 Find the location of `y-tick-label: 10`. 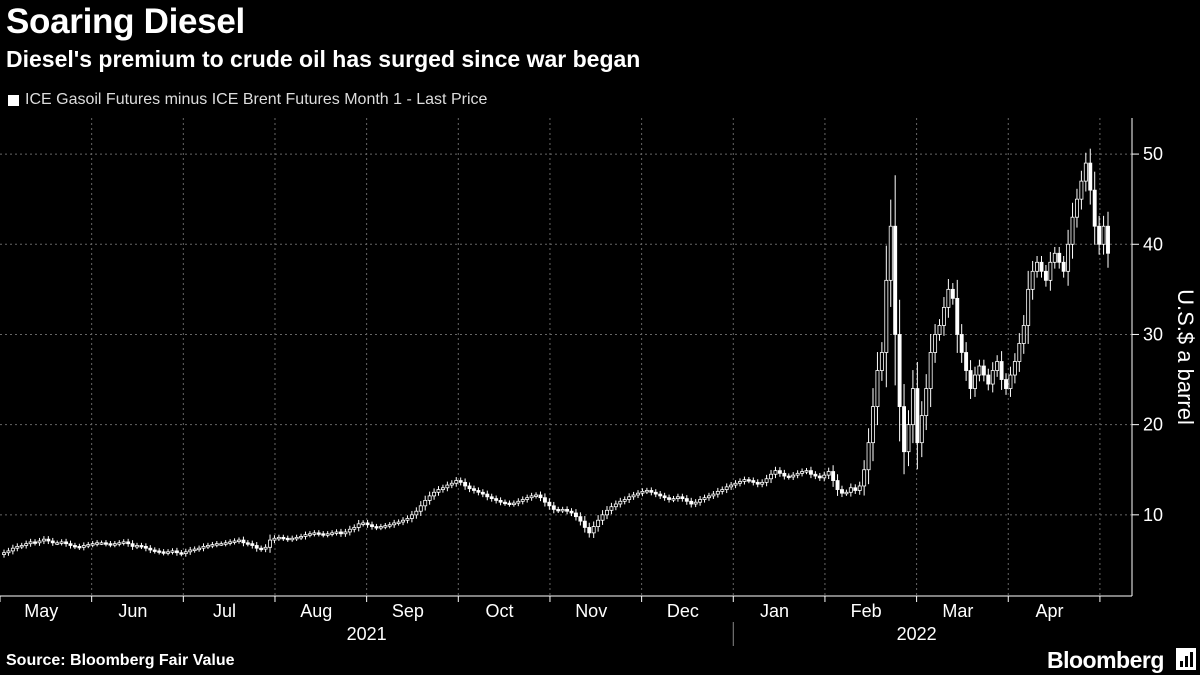

y-tick-label: 10 is located at coordinates (1153, 515).